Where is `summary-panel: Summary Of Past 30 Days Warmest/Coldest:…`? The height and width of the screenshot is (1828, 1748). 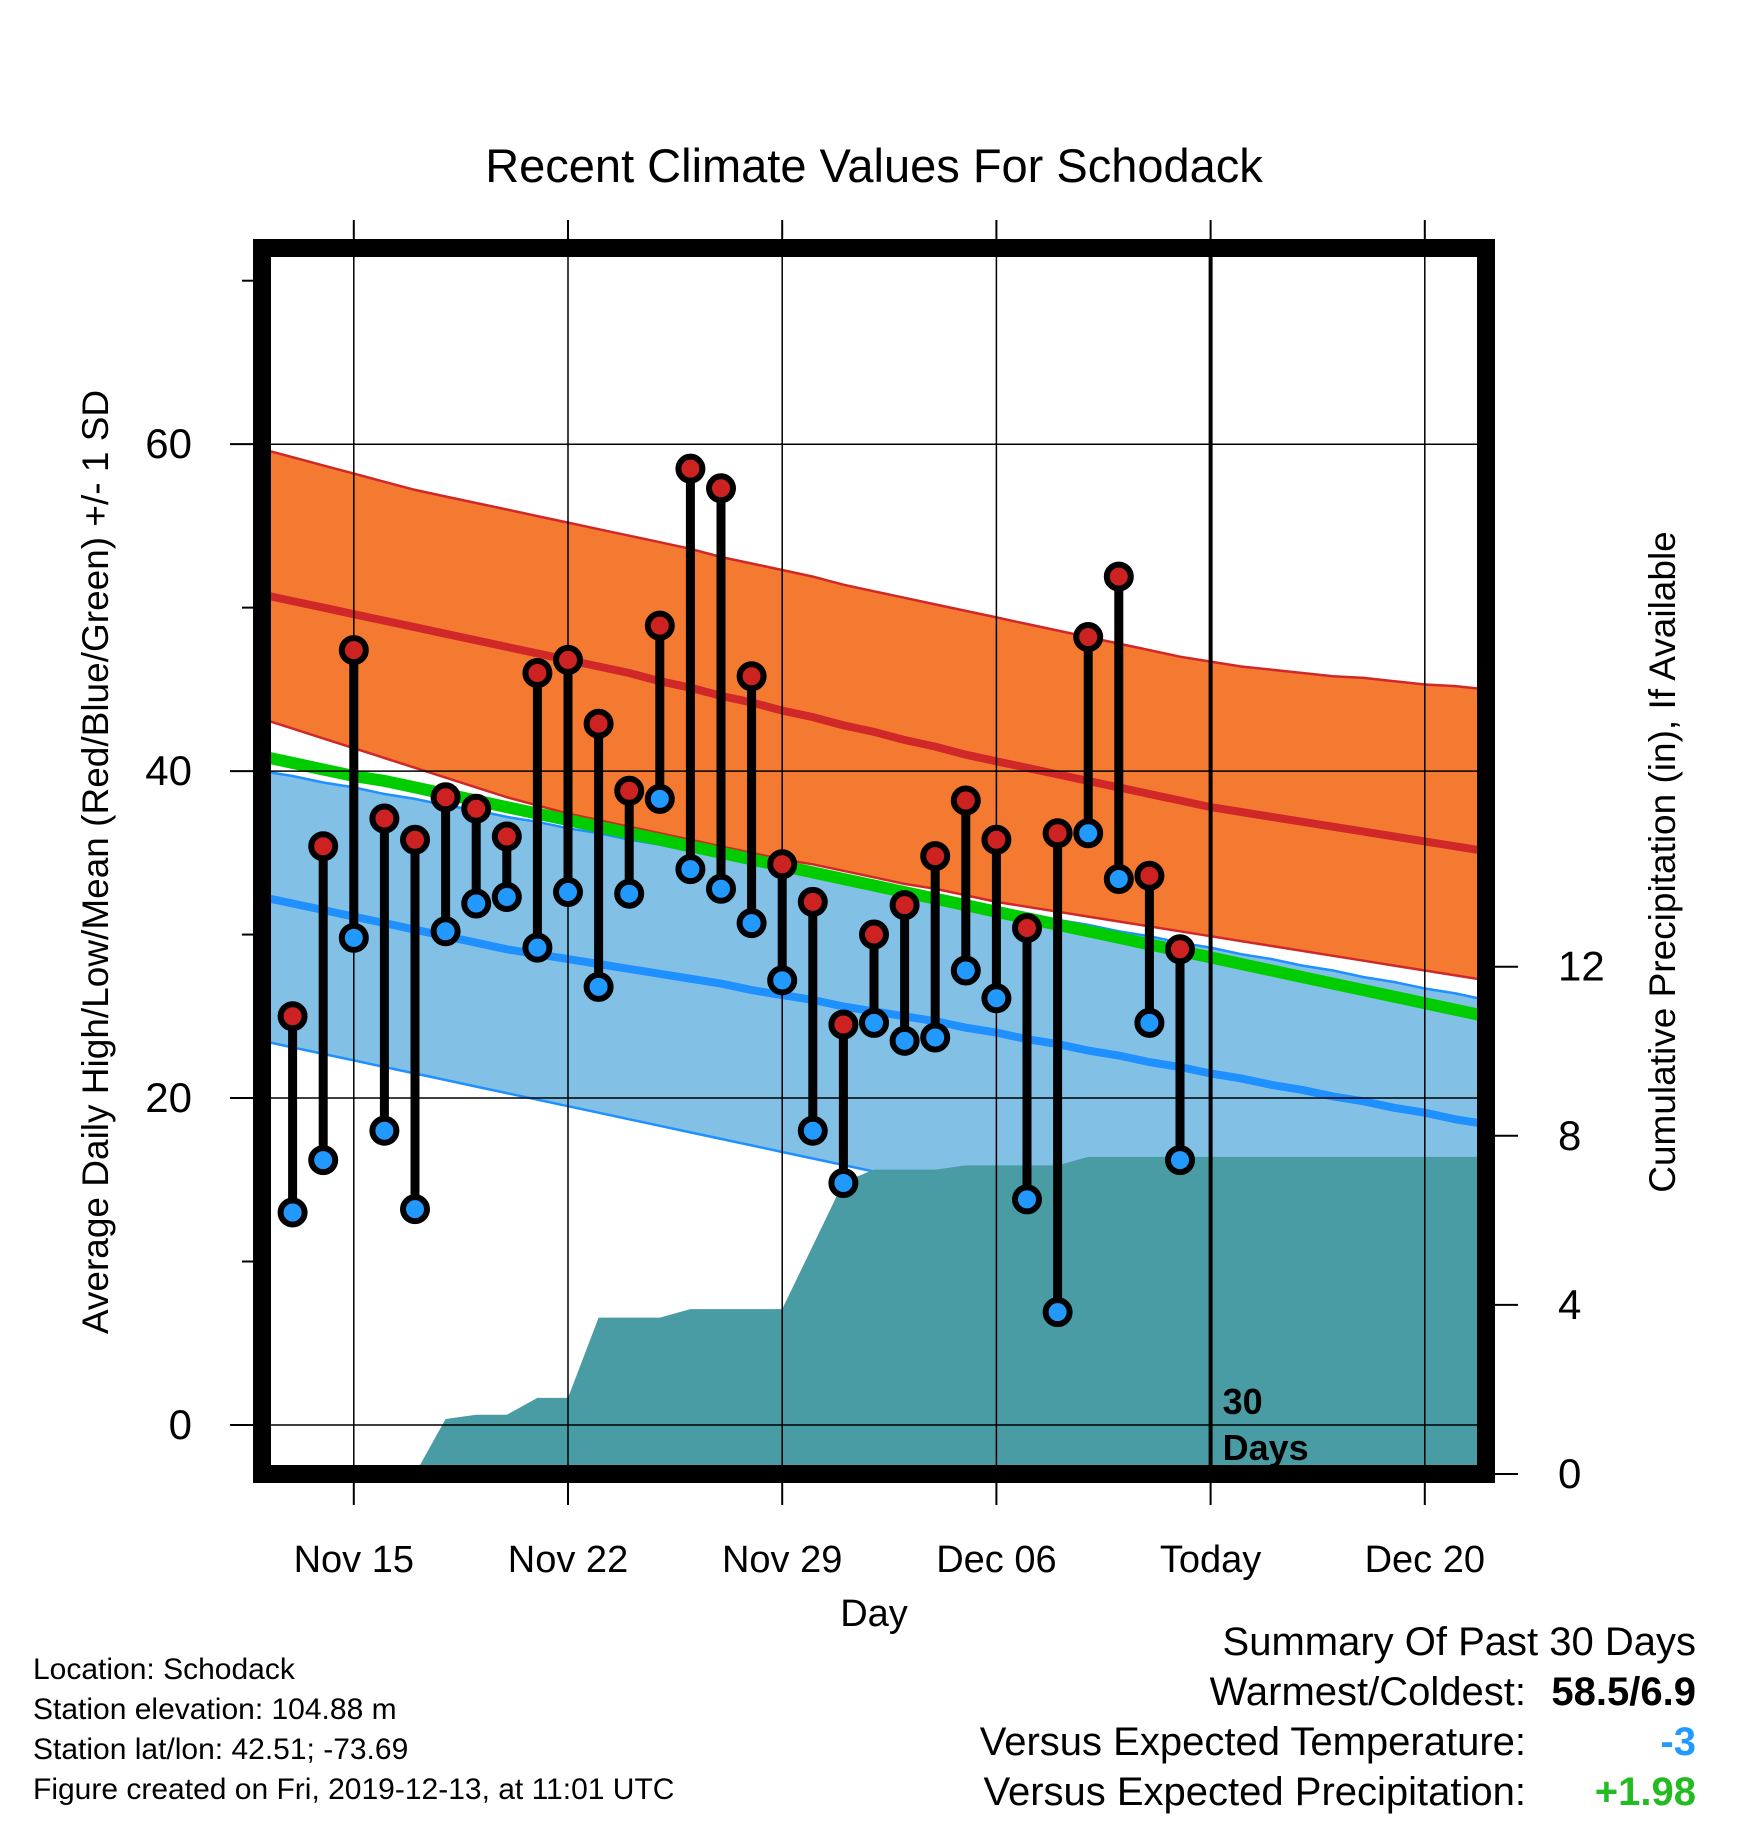
summary-panel: Summary Of Past 30 Days Warmest/Coldest:… is located at coordinates (1338, 1717).